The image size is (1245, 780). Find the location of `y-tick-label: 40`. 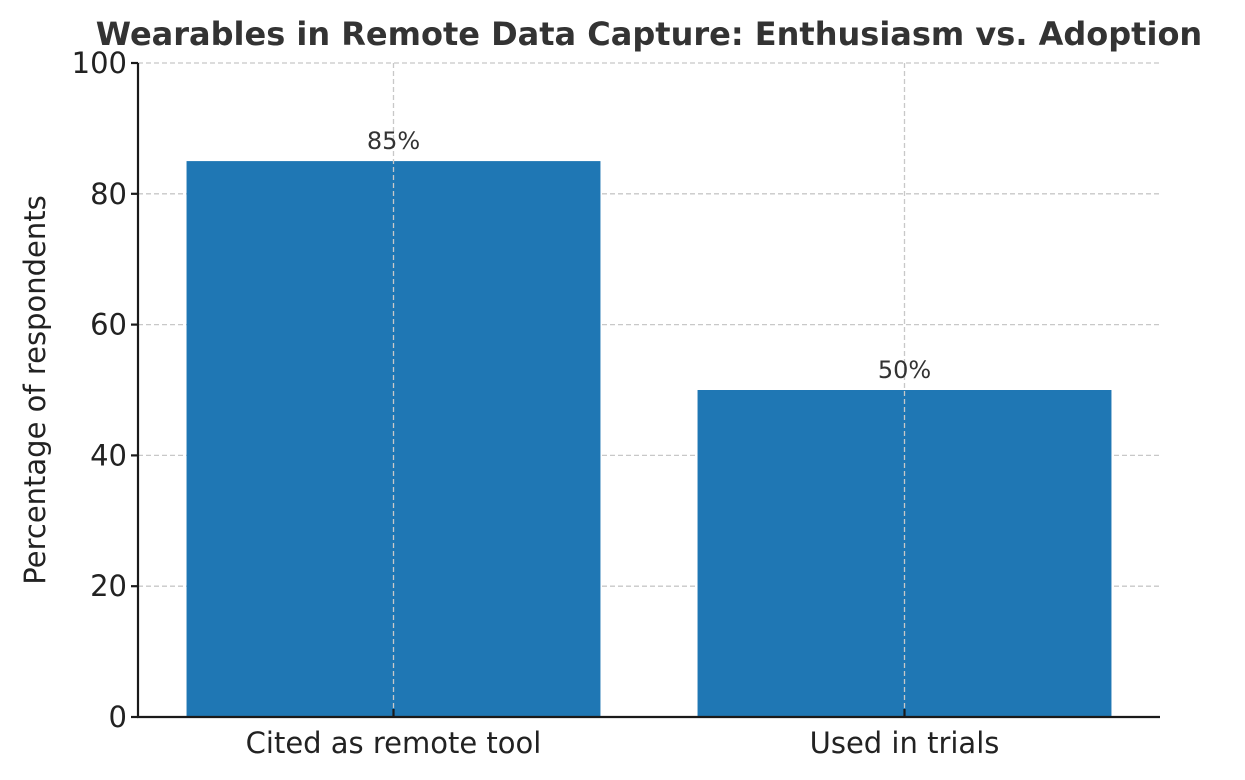

y-tick-label: 40 is located at coordinates (108, 455).